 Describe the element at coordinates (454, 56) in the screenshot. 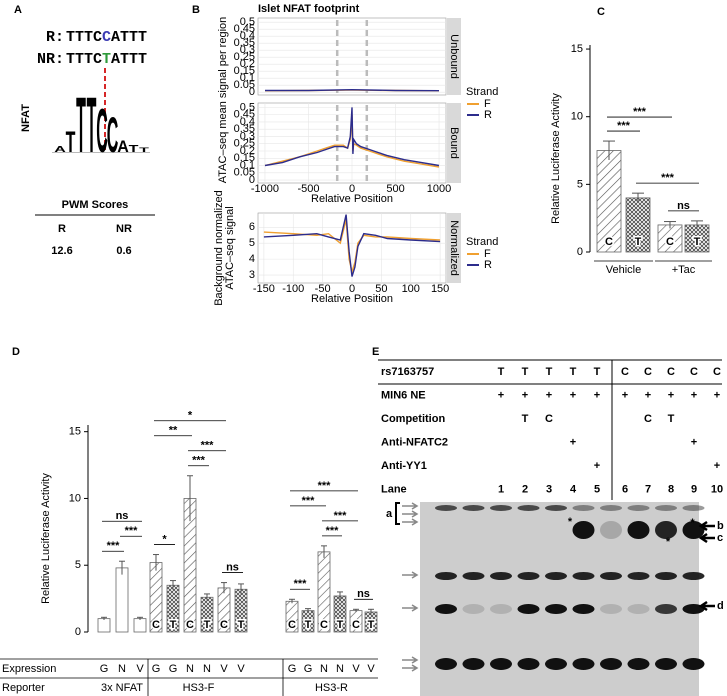

I see `facet-label: Unbound` at that location.